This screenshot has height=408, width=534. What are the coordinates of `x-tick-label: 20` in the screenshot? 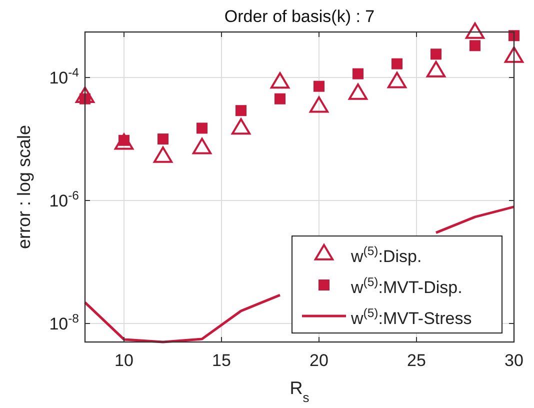 It's located at (319, 360).